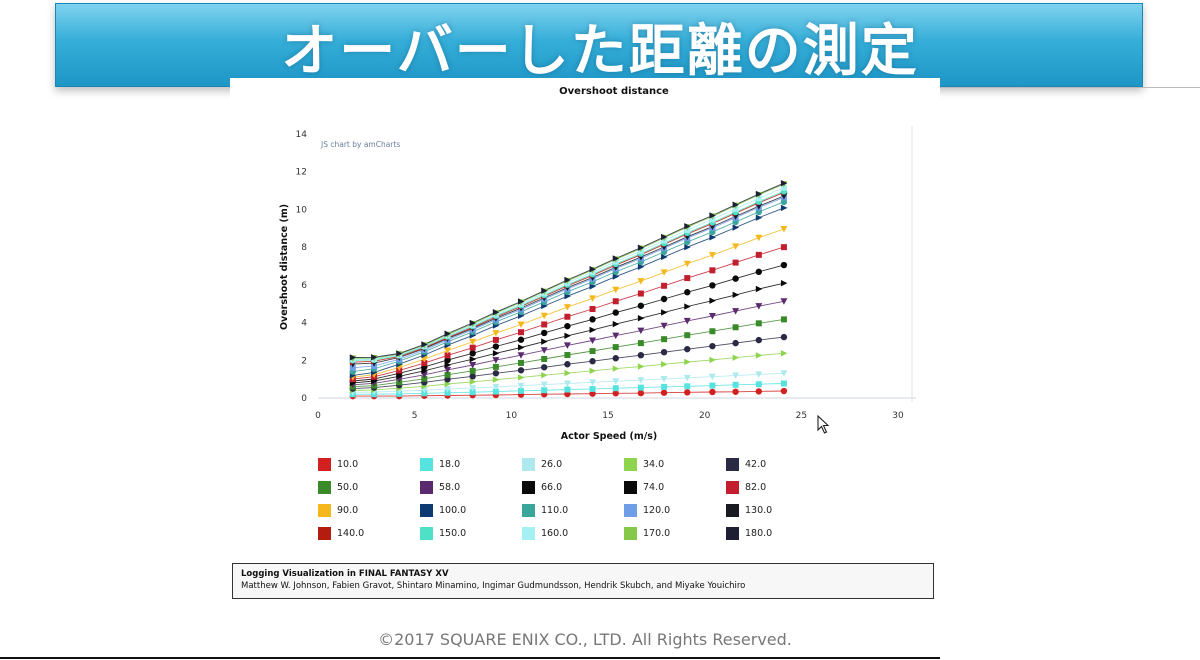 This screenshot has height=660, width=1200. Describe the element at coordinates (568, 271) in the screenshot. I see `series-line` at that location.